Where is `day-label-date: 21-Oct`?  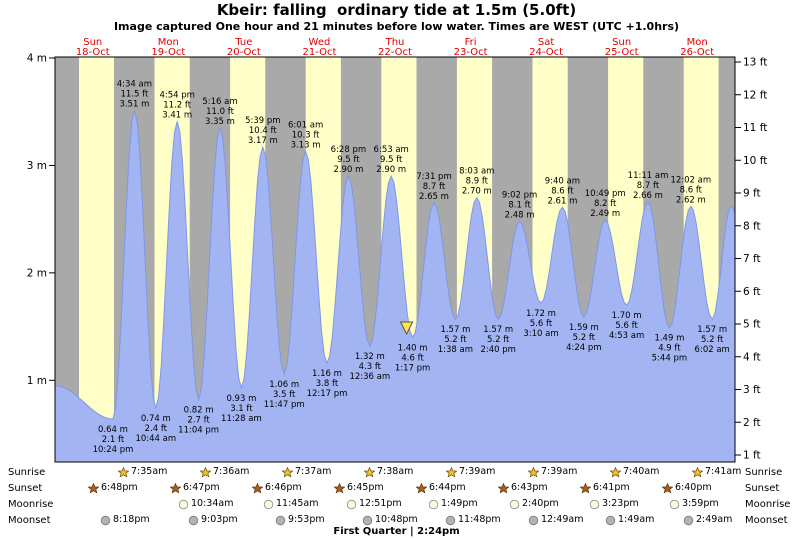
day-label-date: 21-Oct is located at coordinates (319, 52).